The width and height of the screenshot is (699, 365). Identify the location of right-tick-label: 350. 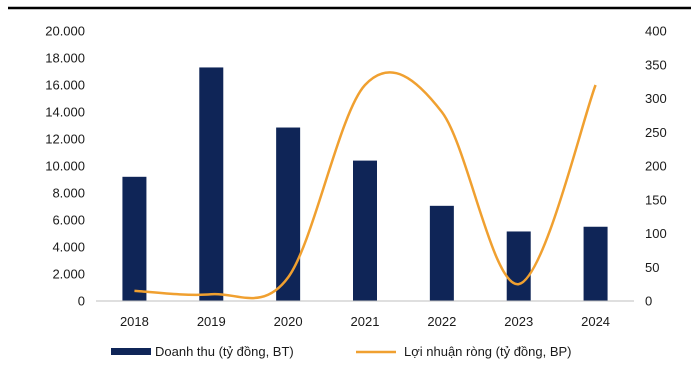
(656, 64).